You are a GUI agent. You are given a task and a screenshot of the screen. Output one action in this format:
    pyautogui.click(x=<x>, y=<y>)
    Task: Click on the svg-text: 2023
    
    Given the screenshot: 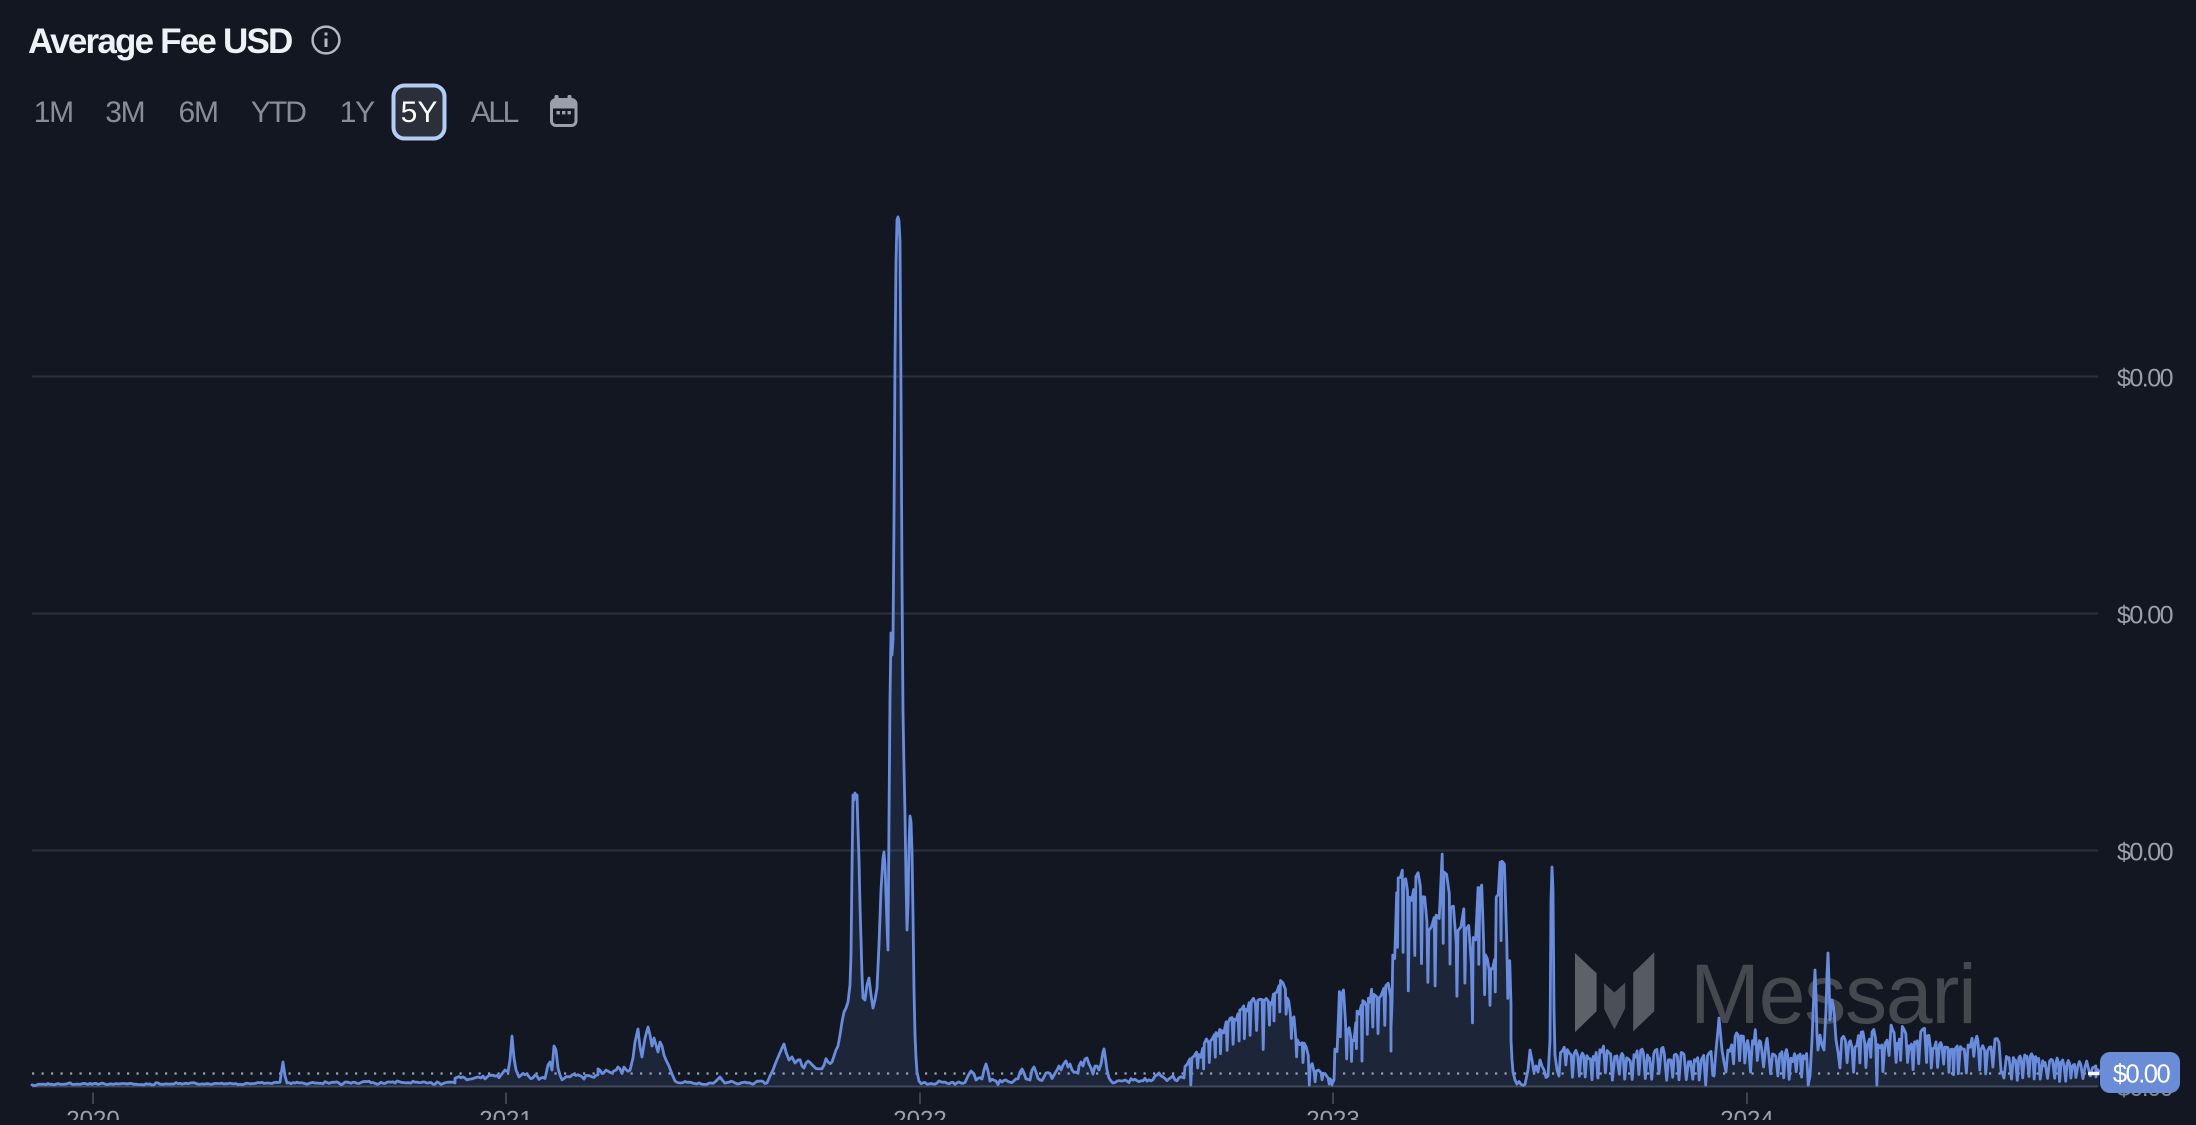 What is the action you would take?
    pyautogui.click(x=1332, y=1114)
    